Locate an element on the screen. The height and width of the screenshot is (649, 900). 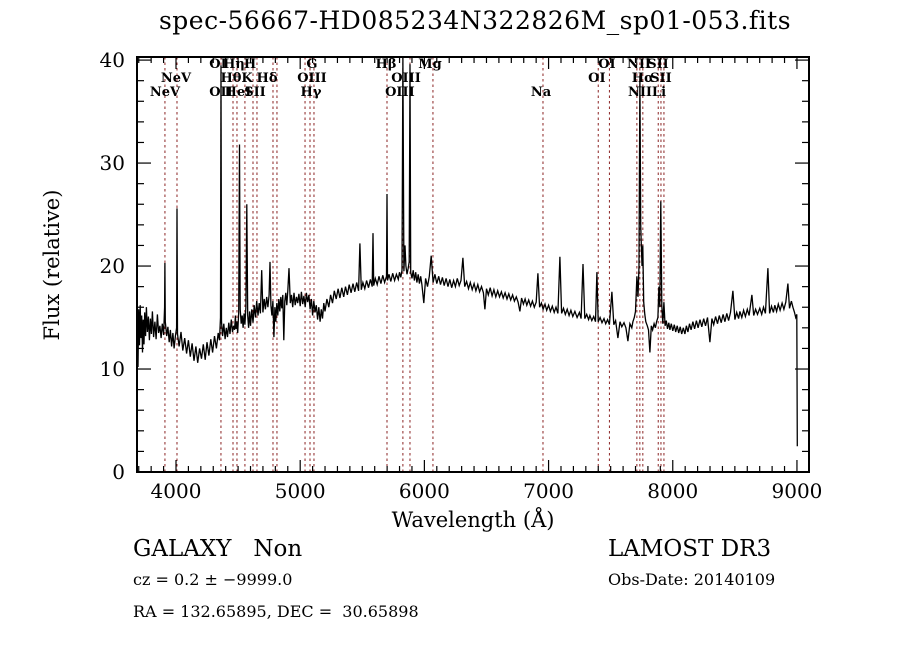
line-label-li: Li is located at coordinates (659, 92).